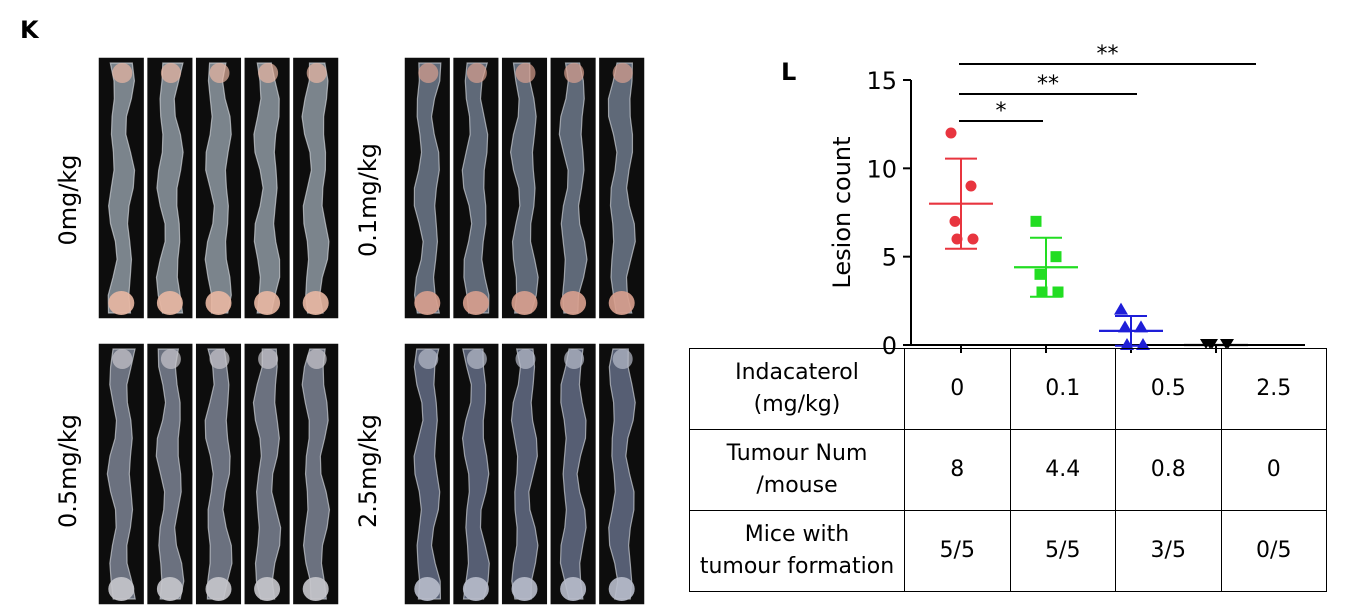  What do you see at coordinates (797, 373) in the screenshot?
I see `row-header-line: Indacaterol` at bounding box center [797, 373].